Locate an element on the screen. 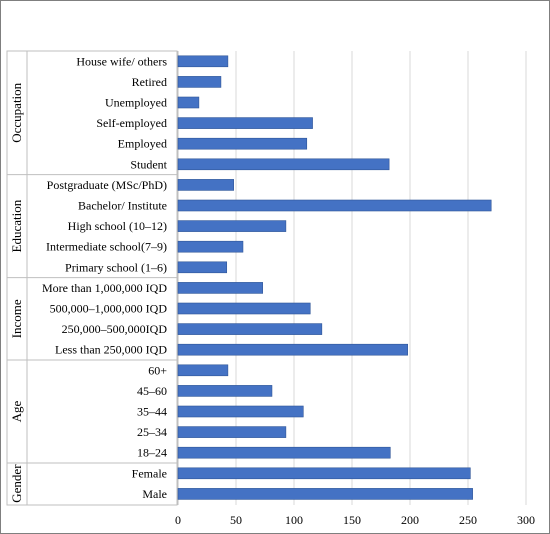 The width and height of the screenshot is (550, 534). category-label-25-34: 25–34 is located at coordinates (152, 432).